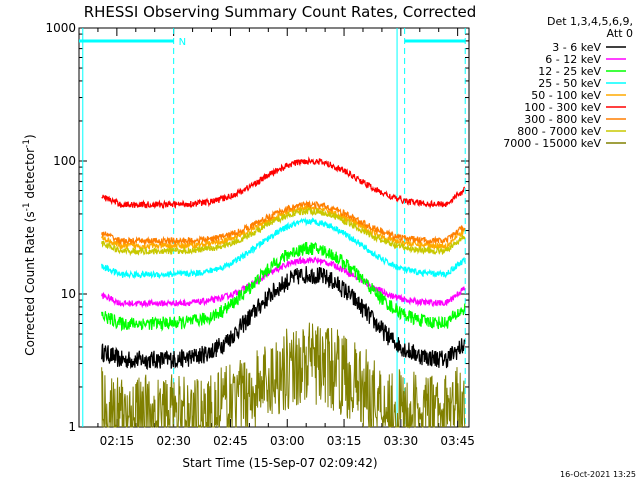  What do you see at coordinates (559, 131) in the screenshot?
I see `legend-label: 800 - 7000 keV` at bounding box center [559, 131].